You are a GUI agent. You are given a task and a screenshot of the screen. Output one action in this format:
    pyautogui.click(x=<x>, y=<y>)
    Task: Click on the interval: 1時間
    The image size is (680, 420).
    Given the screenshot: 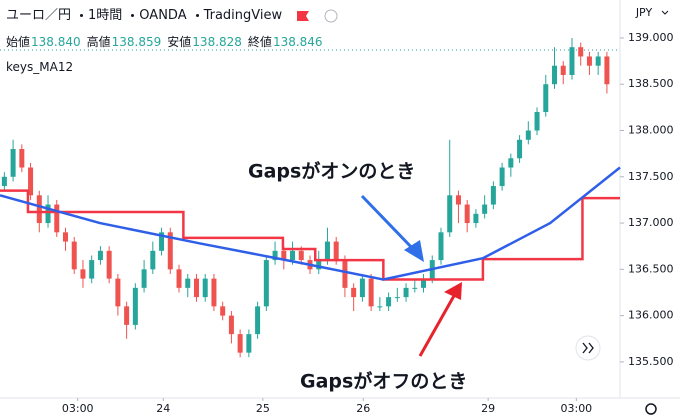 What is the action you would take?
    pyautogui.click(x=105, y=15)
    